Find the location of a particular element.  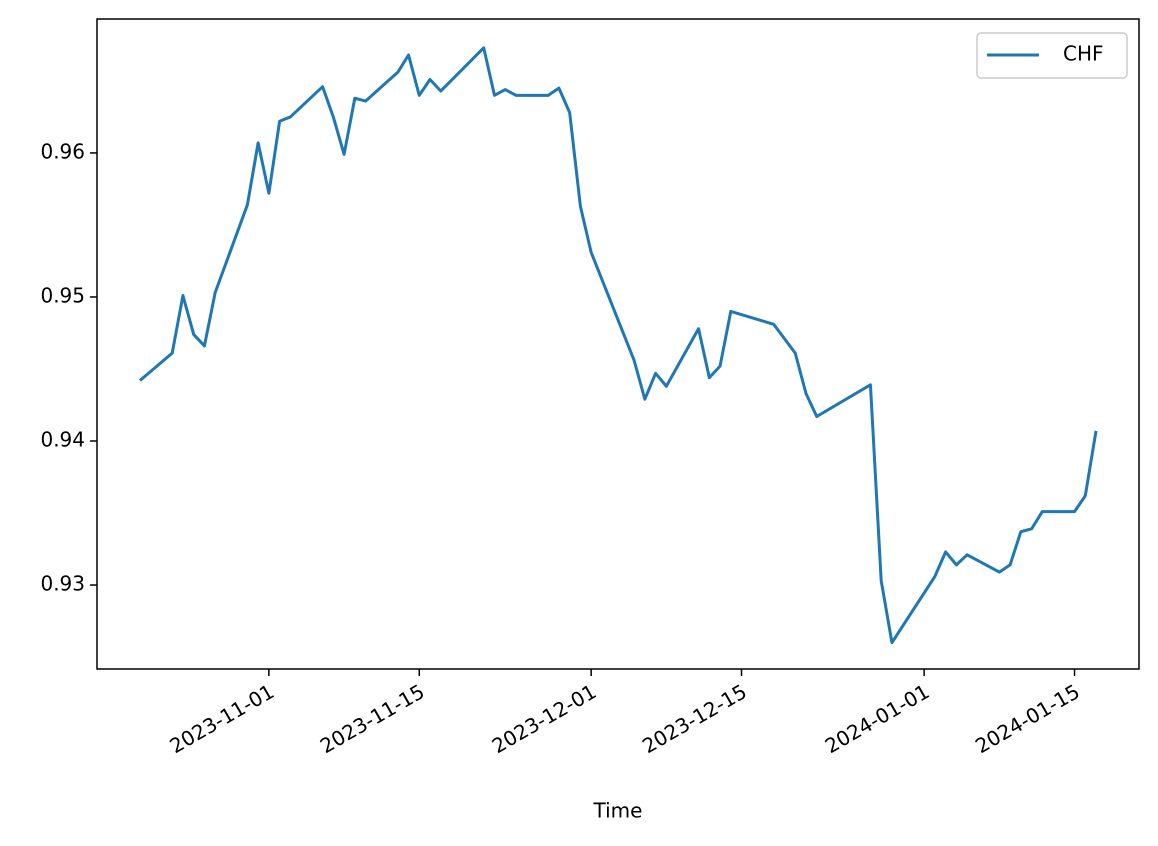

legend-box is located at coordinates (1052, 55).